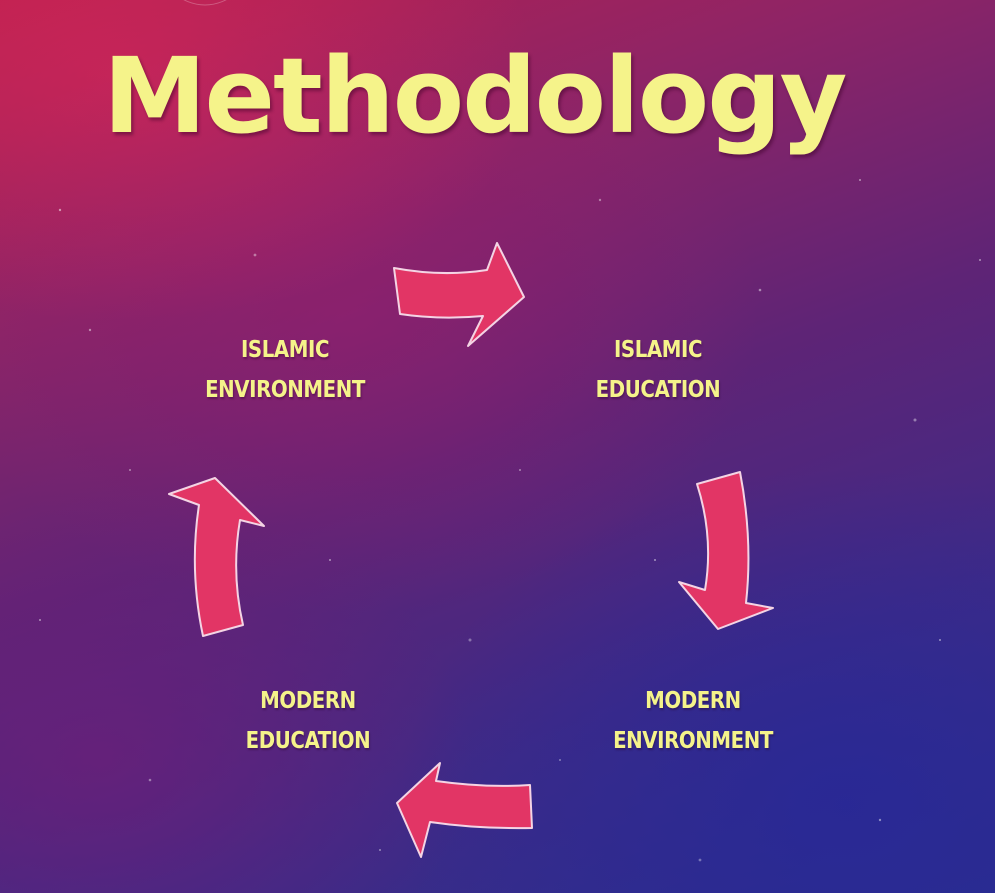 The height and width of the screenshot is (893, 995). Describe the element at coordinates (693, 721) in the screenshot. I see `cycle-node-modern-environment: MODERN ENVIRONMENT` at that location.